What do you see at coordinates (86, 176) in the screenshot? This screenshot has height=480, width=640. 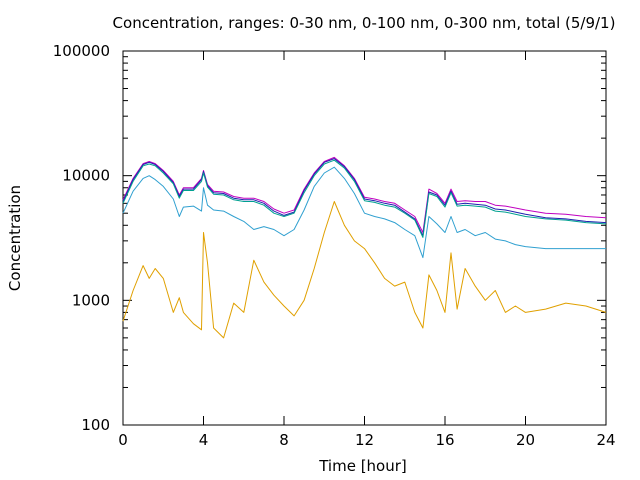 I see `y-tick-label: 10000` at bounding box center [86, 176].